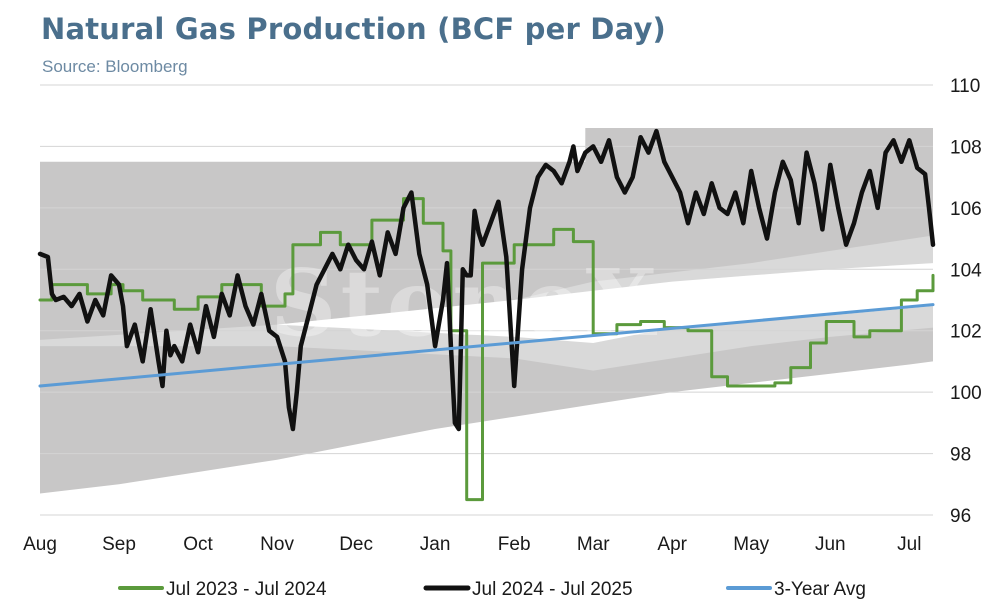  Describe the element at coordinates (909, 544) in the screenshot. I see `x-tick-label: Jul` at that location.